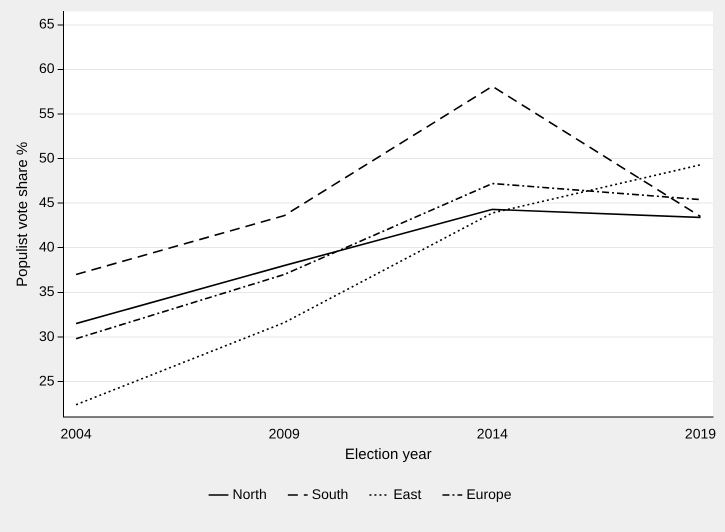 This screenshot has width=725, height=532. What do you see at coordinates (76, 433) in the screenshot?
I see `x-tick-label: 2004` at bounding box center [76, 433].